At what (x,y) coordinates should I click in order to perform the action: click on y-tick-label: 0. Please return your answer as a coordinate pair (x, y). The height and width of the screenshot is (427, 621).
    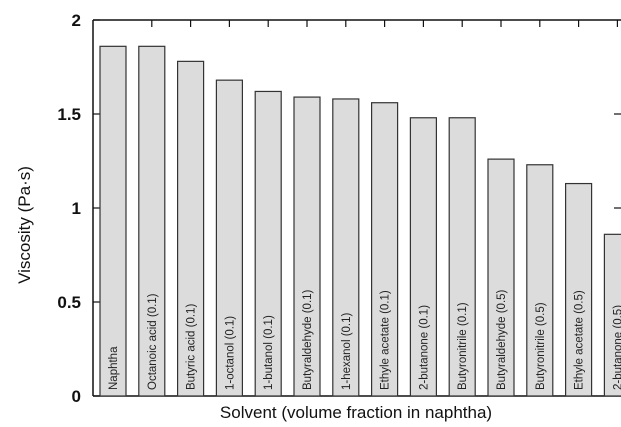
    Looking at the image, I should click on (76, 396).